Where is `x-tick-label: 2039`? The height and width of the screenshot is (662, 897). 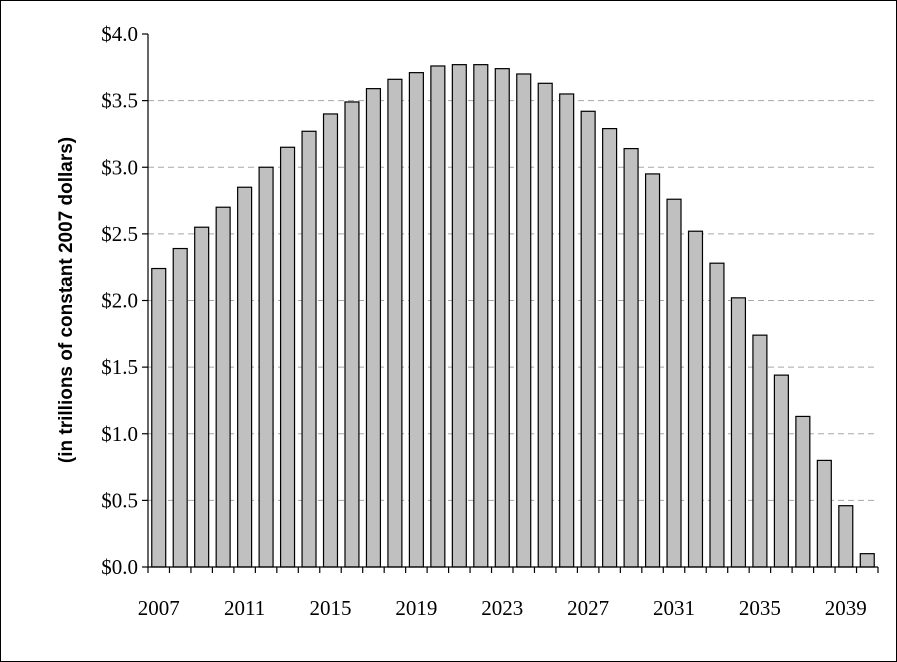 x-tick-label: 2039 is located at coordinates (846, 608).